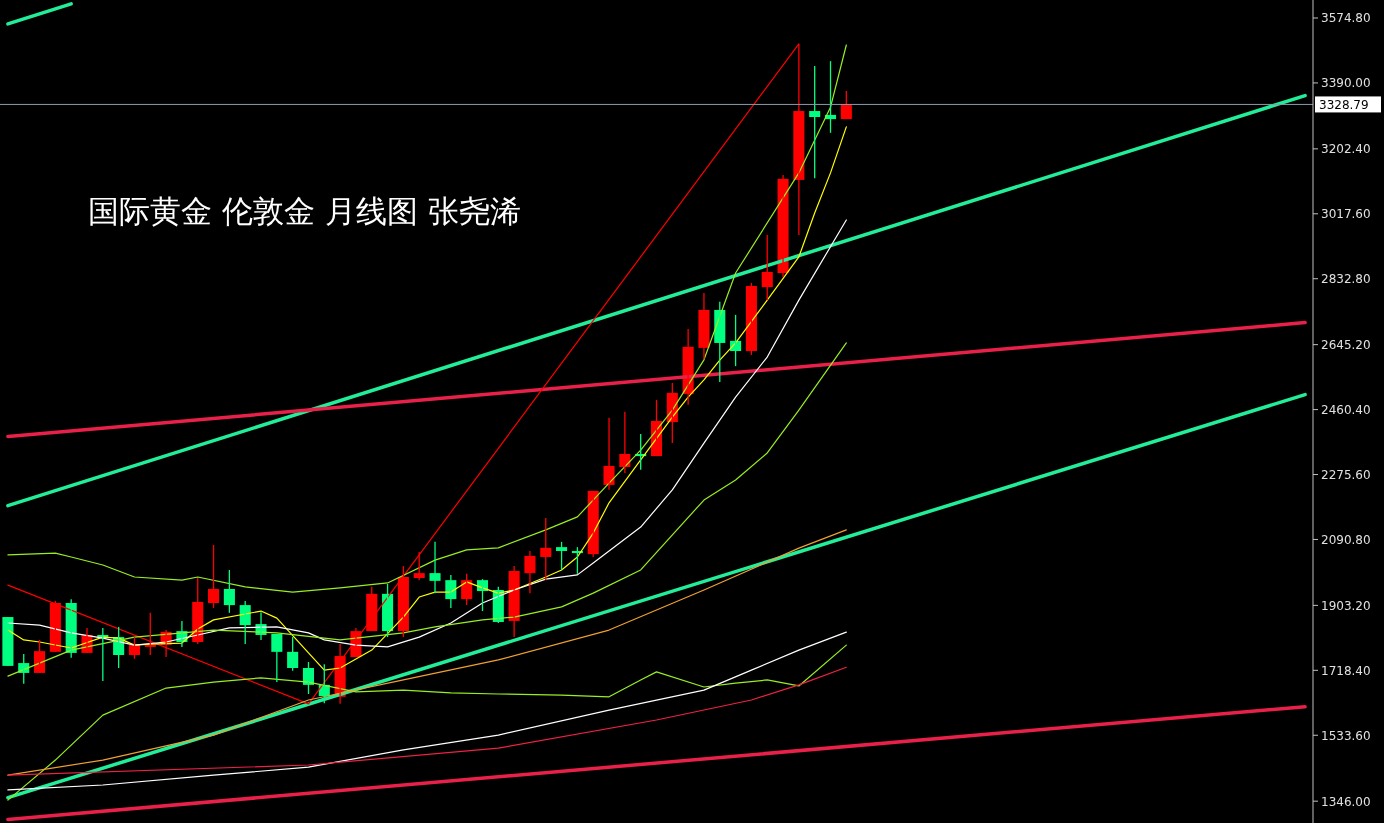  I want to click on y-tick-label: 3574.80, so click(1346, 18).